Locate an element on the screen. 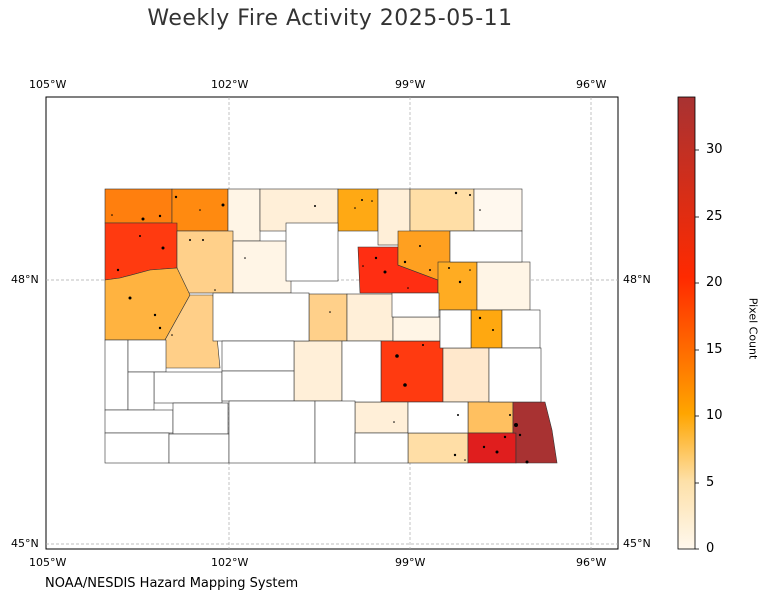 Image resolution: width=760 pixels, height=601 pixels. colorbar-tick-label: 5 is located at coordinates (710, 482).